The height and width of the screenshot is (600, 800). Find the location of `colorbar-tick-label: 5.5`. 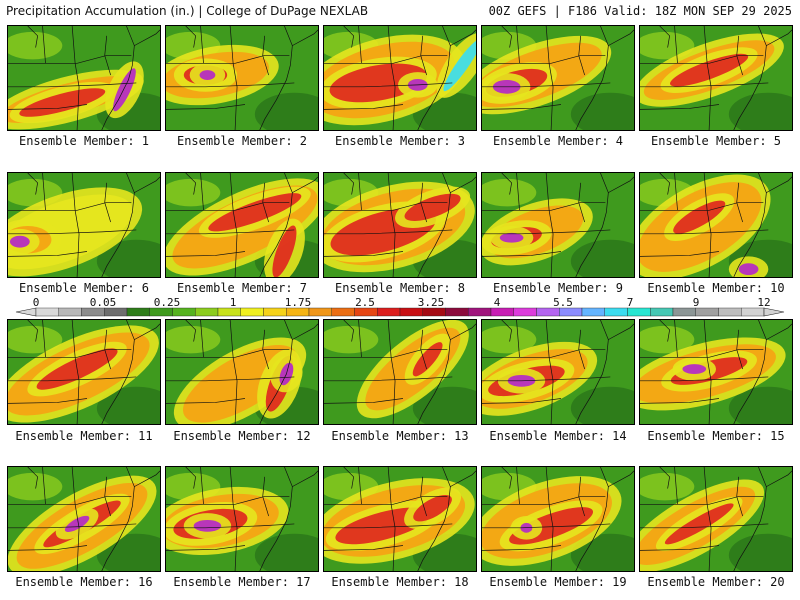

colorbar-tick-label: 5.5 is located at coordinates (563, 302).